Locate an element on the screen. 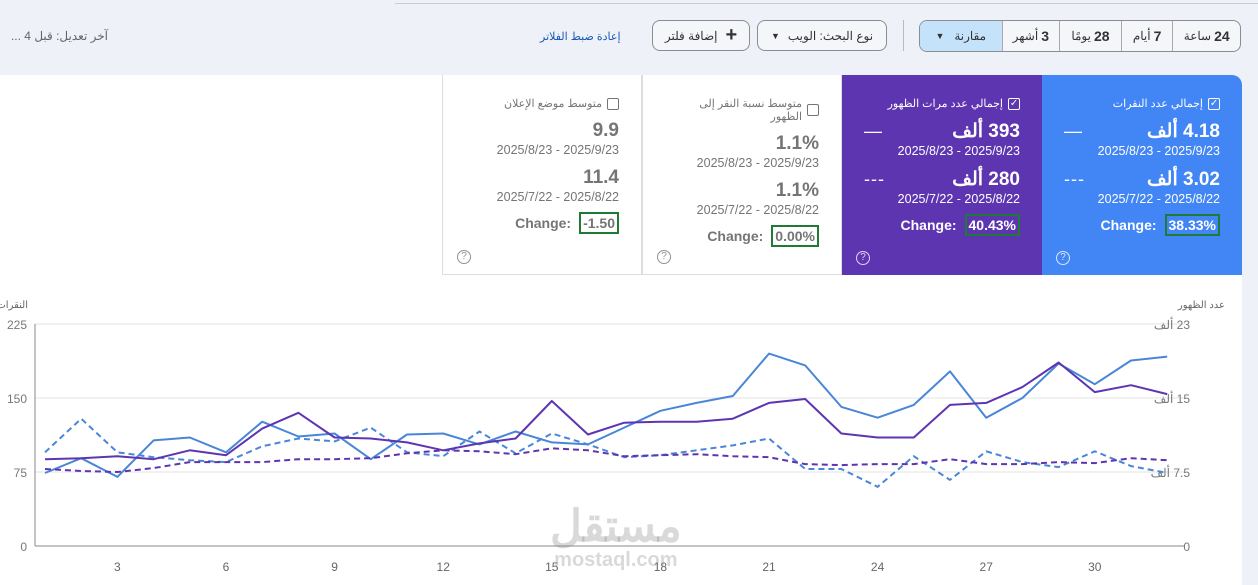 This screenshot has width=1258, height=585. previous-value: 11.4 is located at coordinates (601, 177).